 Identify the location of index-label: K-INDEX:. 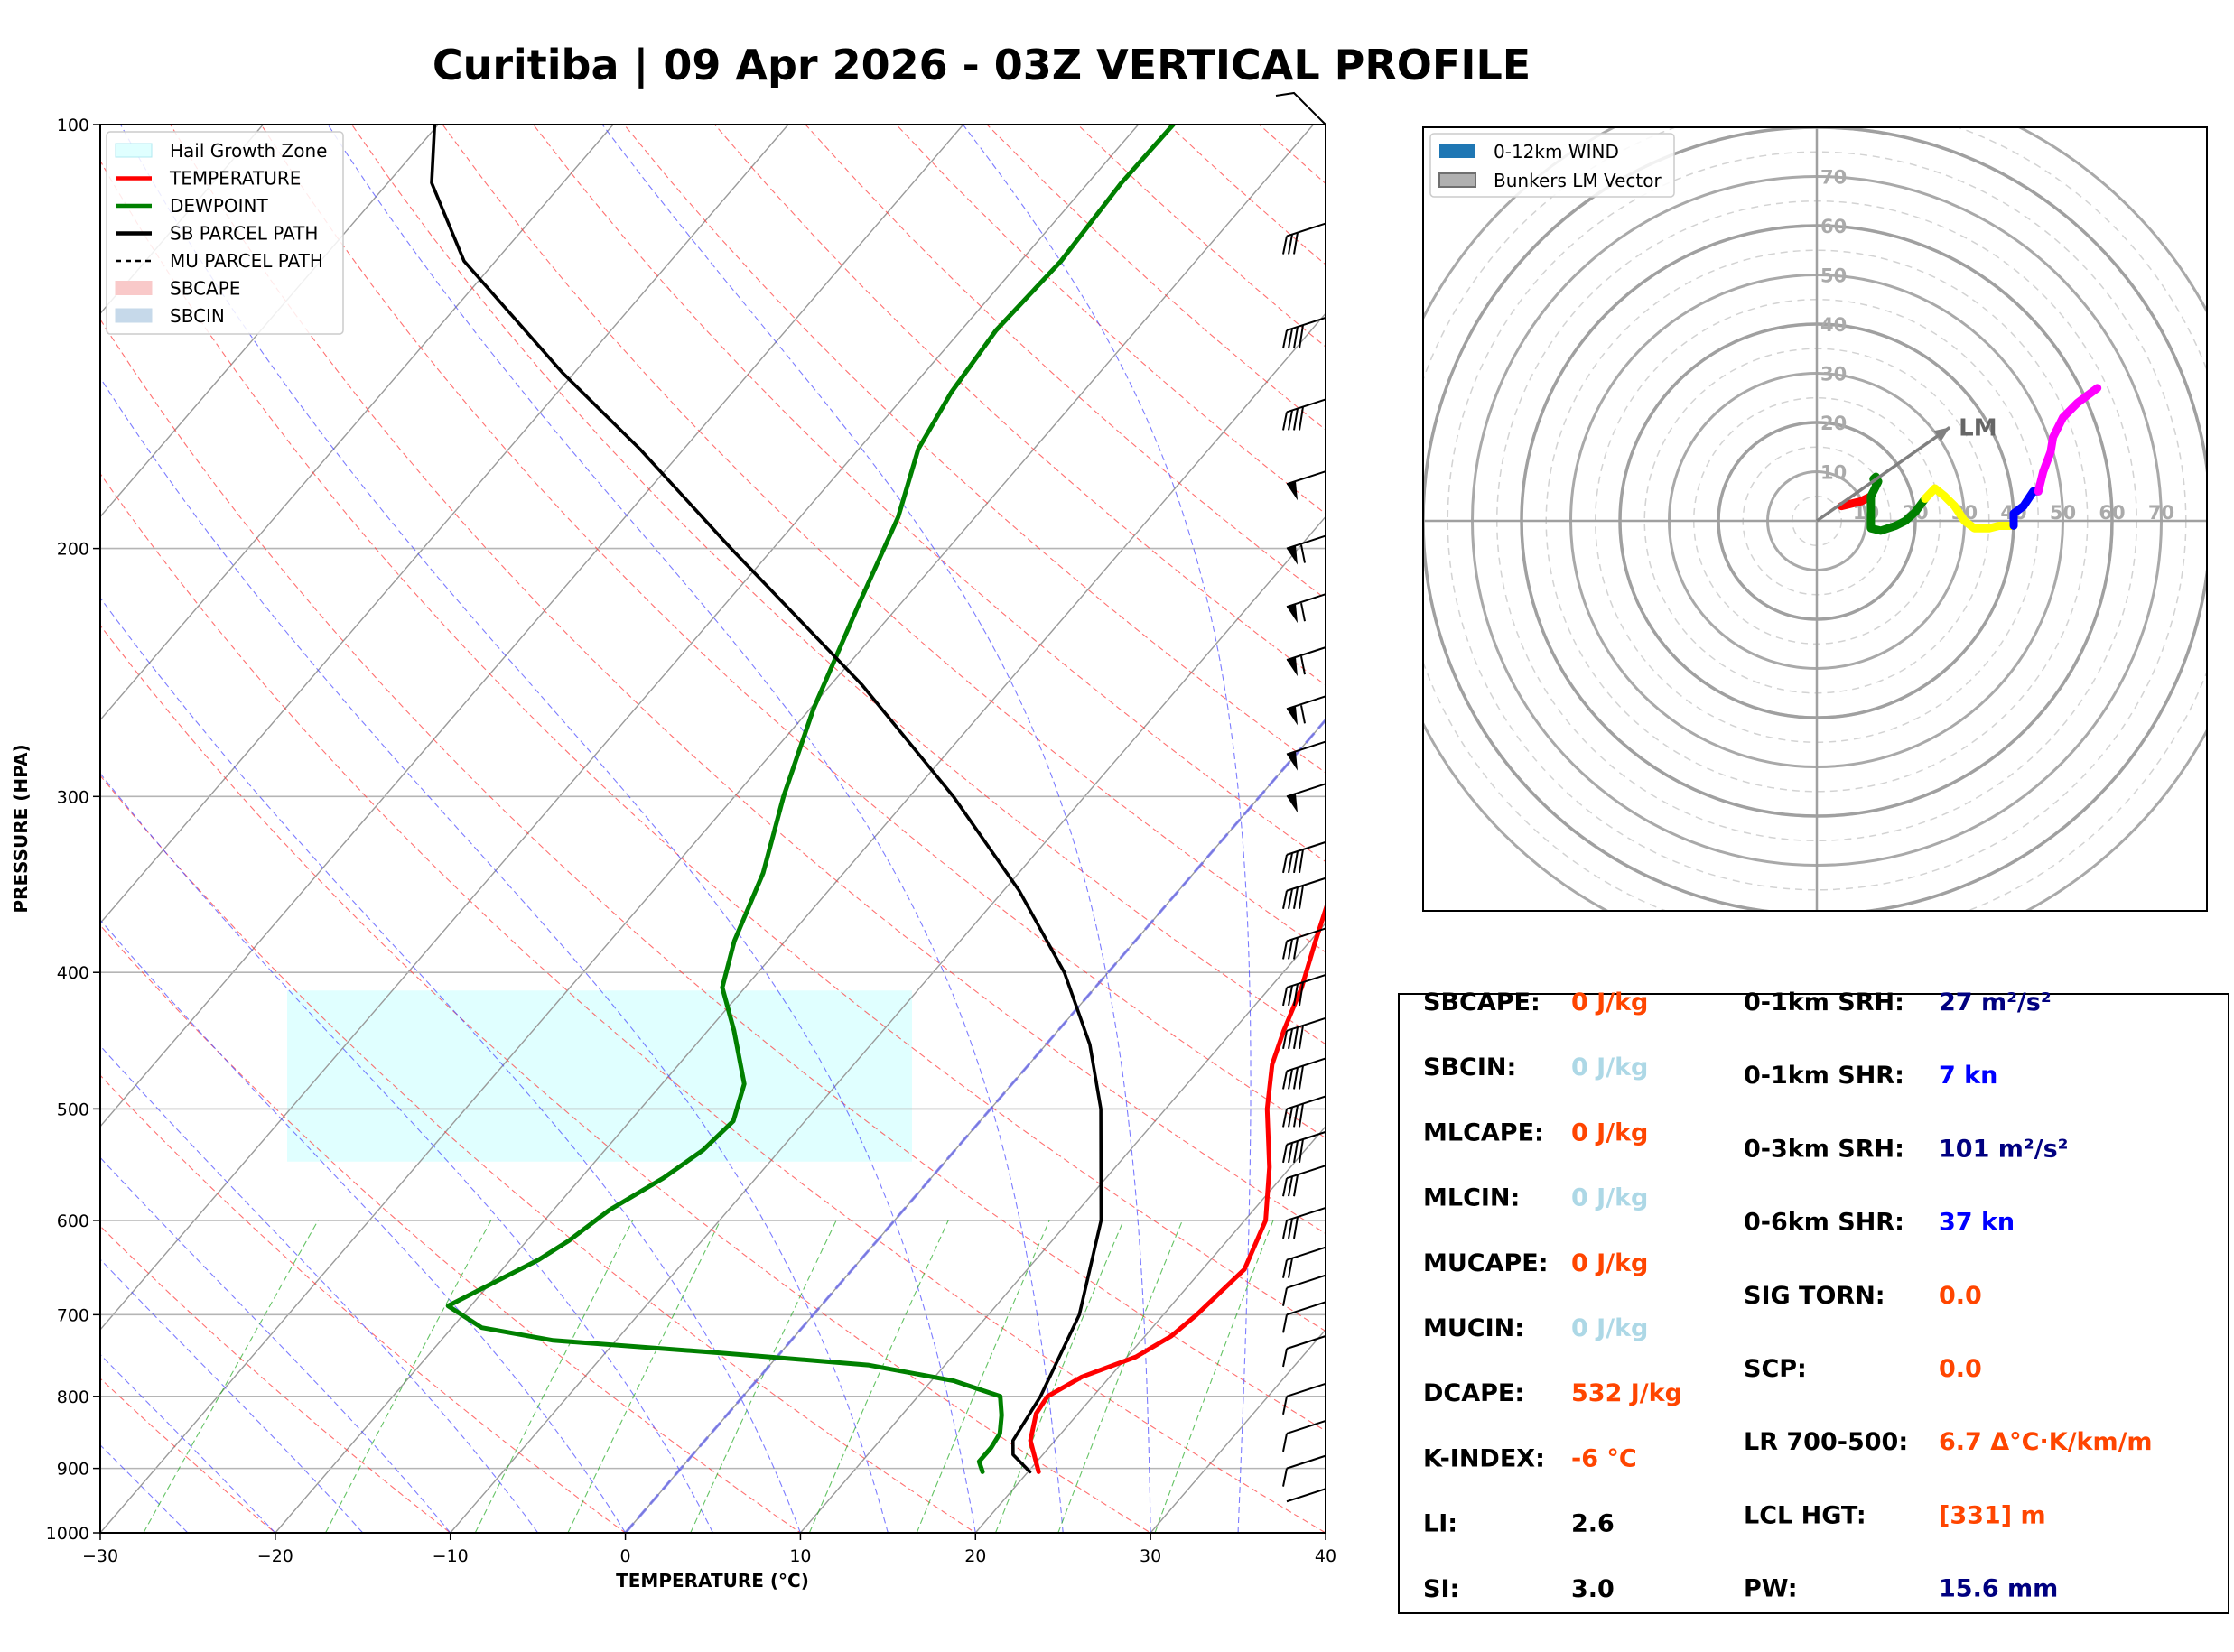
(1484, 1458).